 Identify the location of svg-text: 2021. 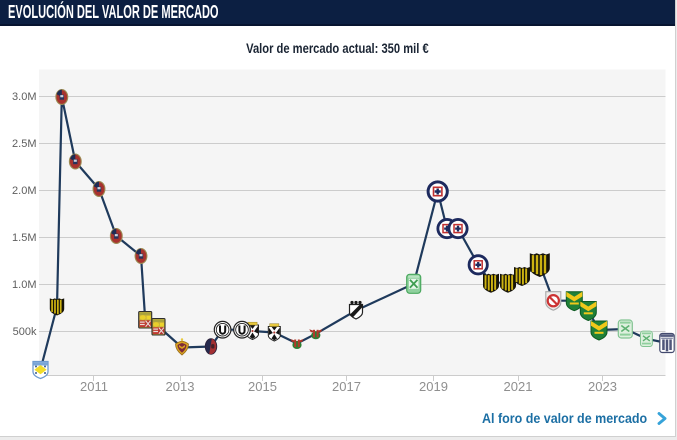
(518, 386).